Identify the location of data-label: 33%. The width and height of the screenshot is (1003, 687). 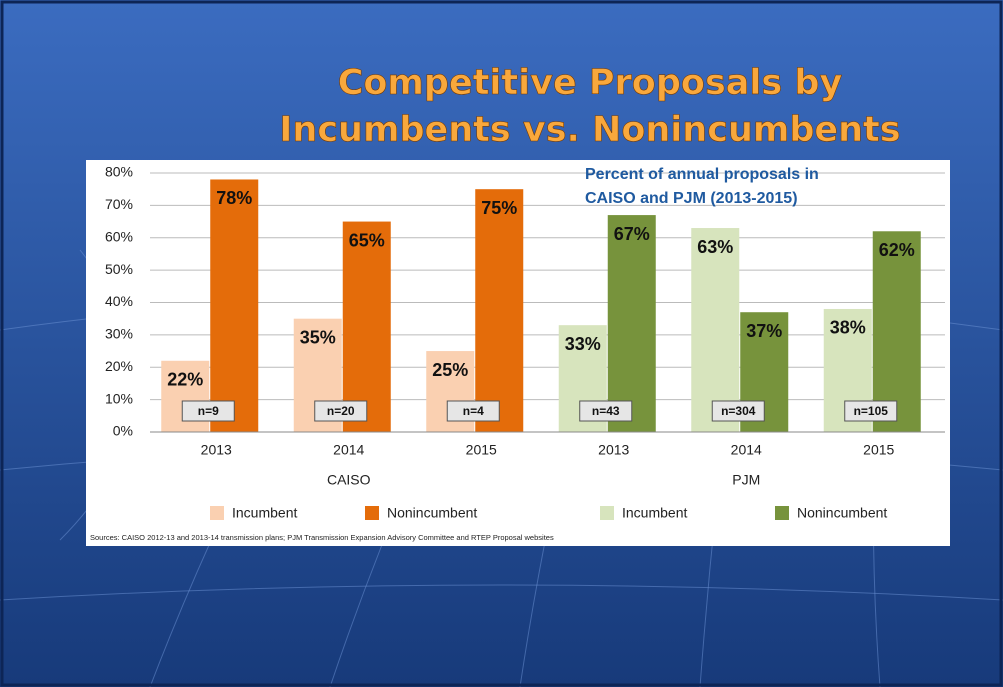
(583, 344).